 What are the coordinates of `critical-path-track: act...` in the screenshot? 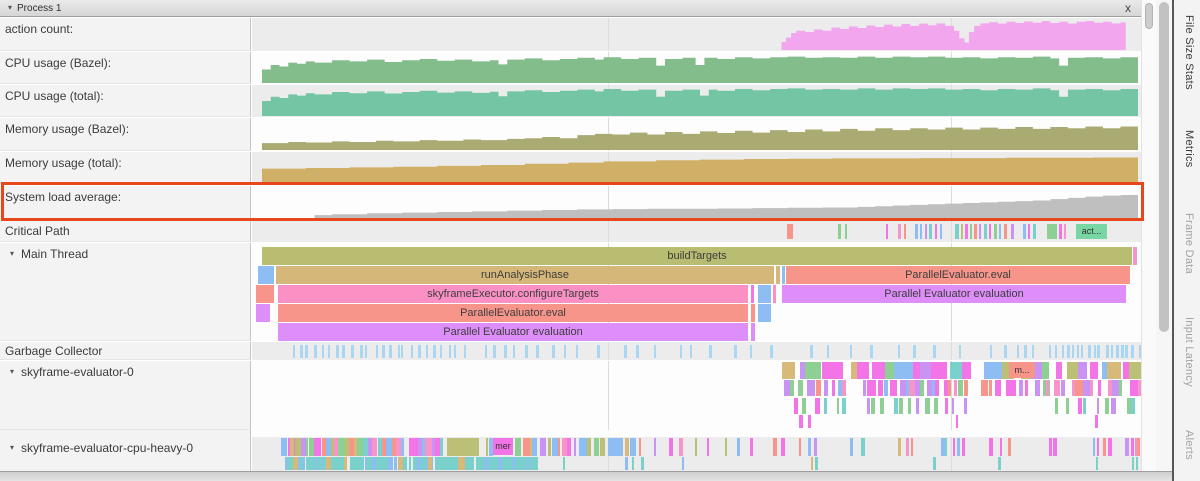 It's located at (696, 231).